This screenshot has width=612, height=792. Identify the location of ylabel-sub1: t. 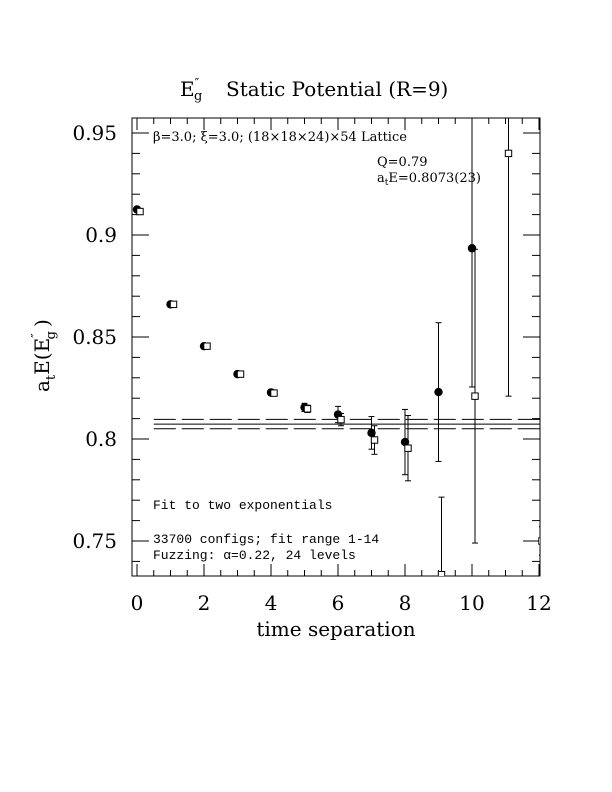
(51, 377).